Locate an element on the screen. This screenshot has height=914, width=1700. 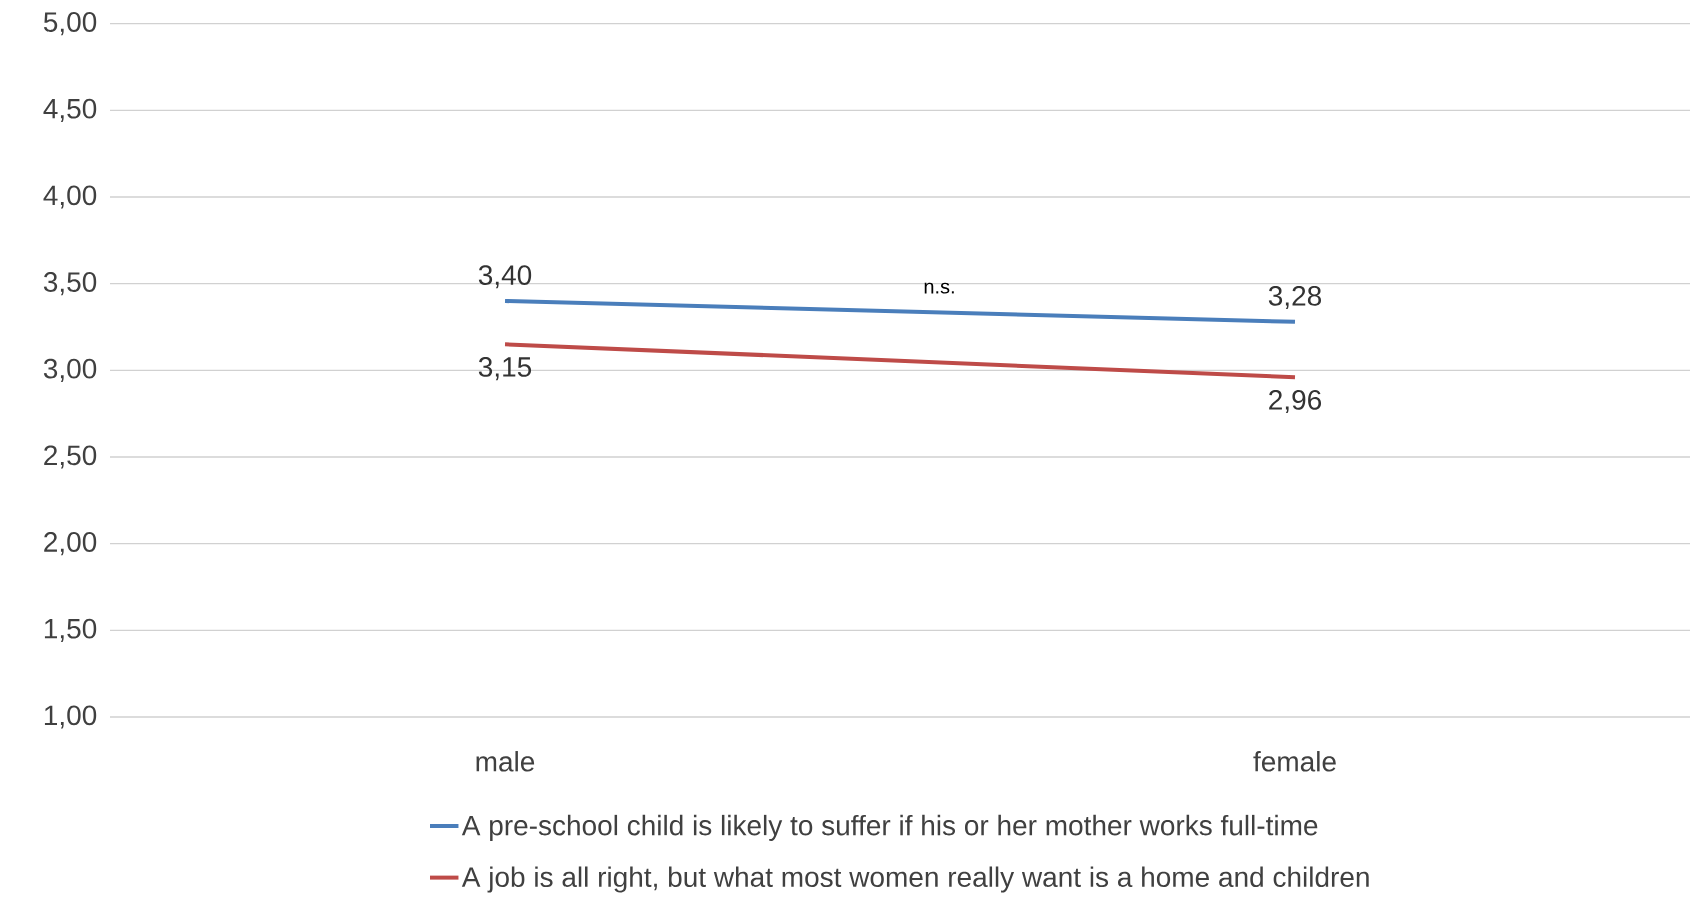
y-tick-label: 4,50 is located at coordinates (70, 110).